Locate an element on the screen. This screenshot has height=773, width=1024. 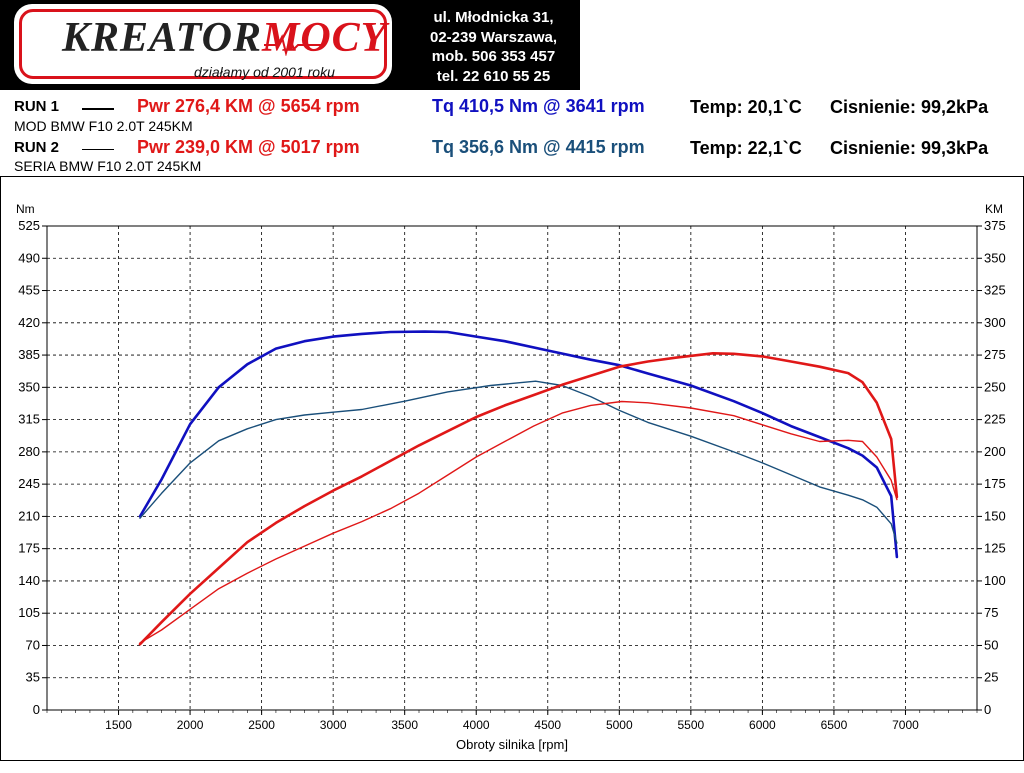
y-right-tick-label: 325 is located at coordinates (995, 290).